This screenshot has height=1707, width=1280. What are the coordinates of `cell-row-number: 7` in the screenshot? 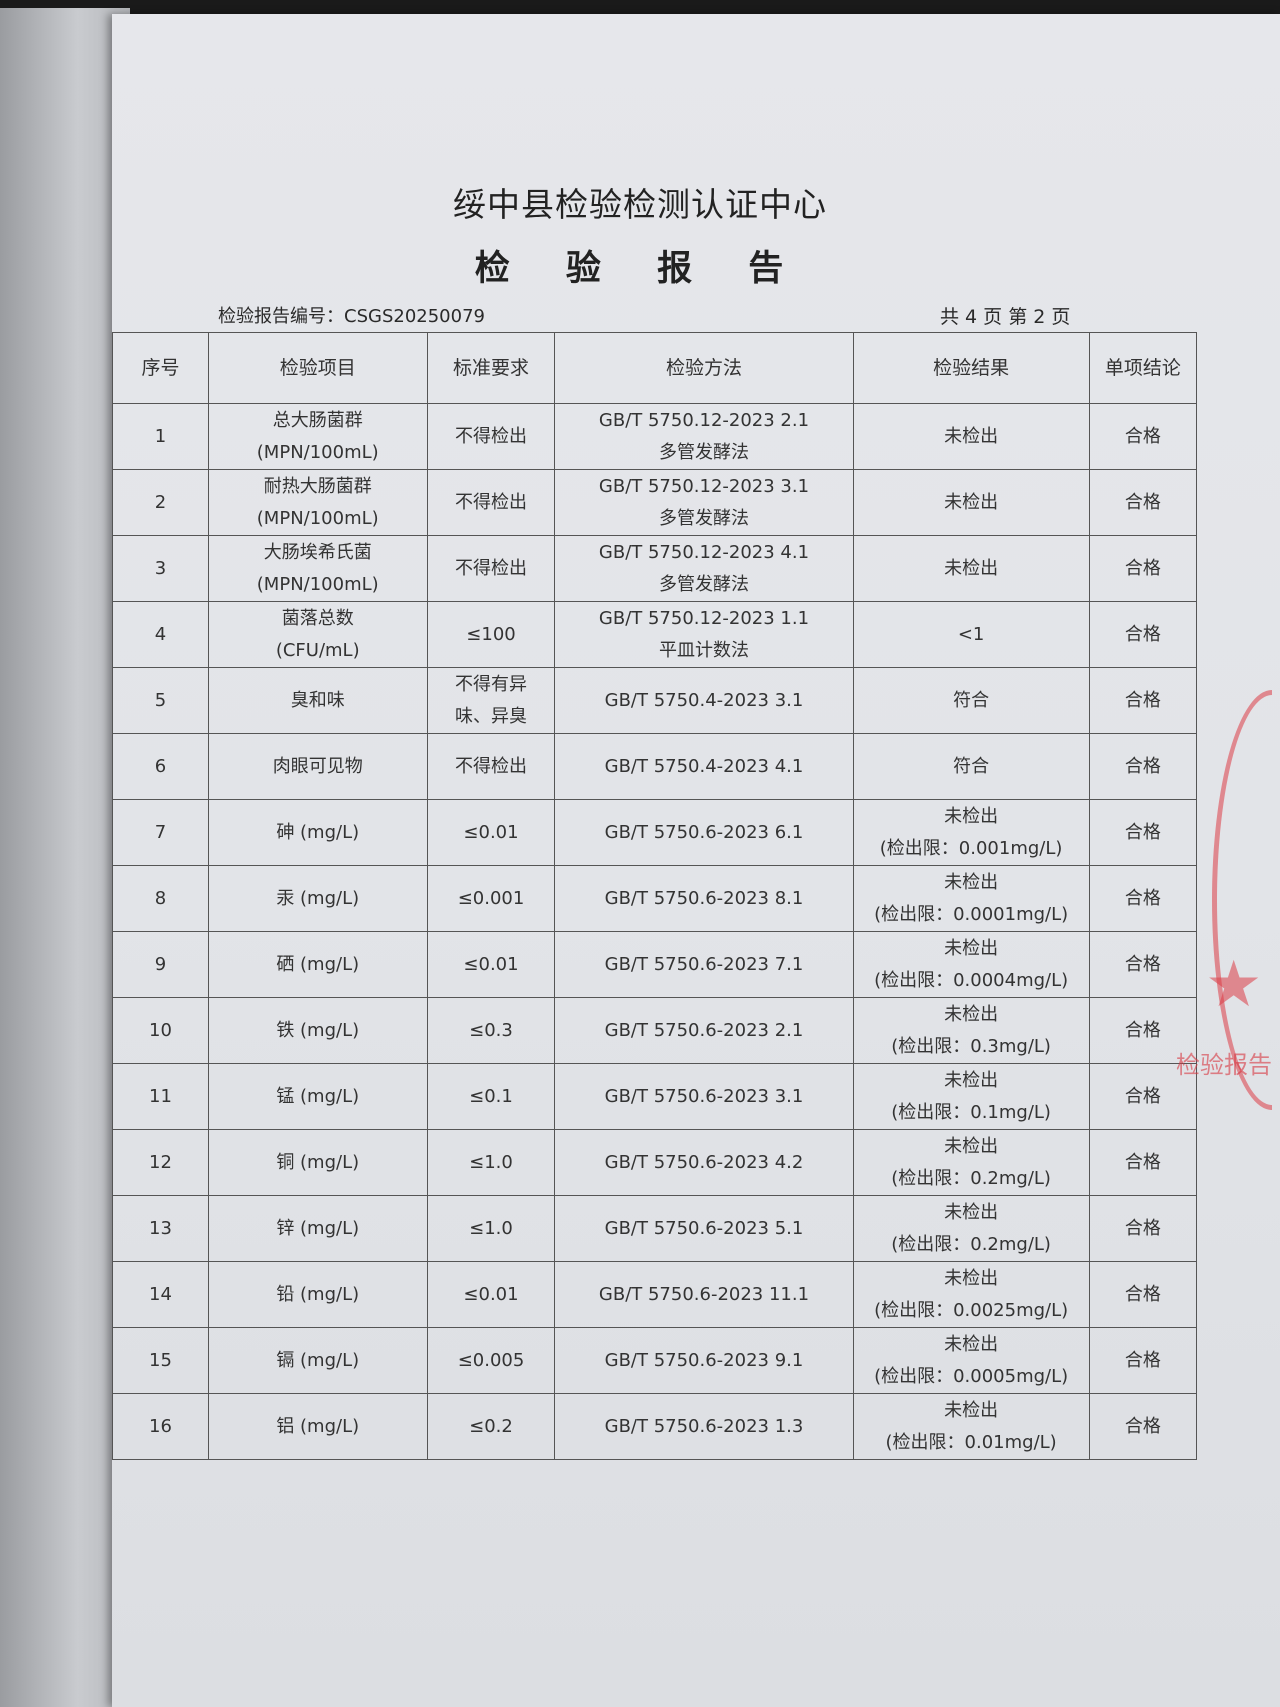 It's located at (160, 832).